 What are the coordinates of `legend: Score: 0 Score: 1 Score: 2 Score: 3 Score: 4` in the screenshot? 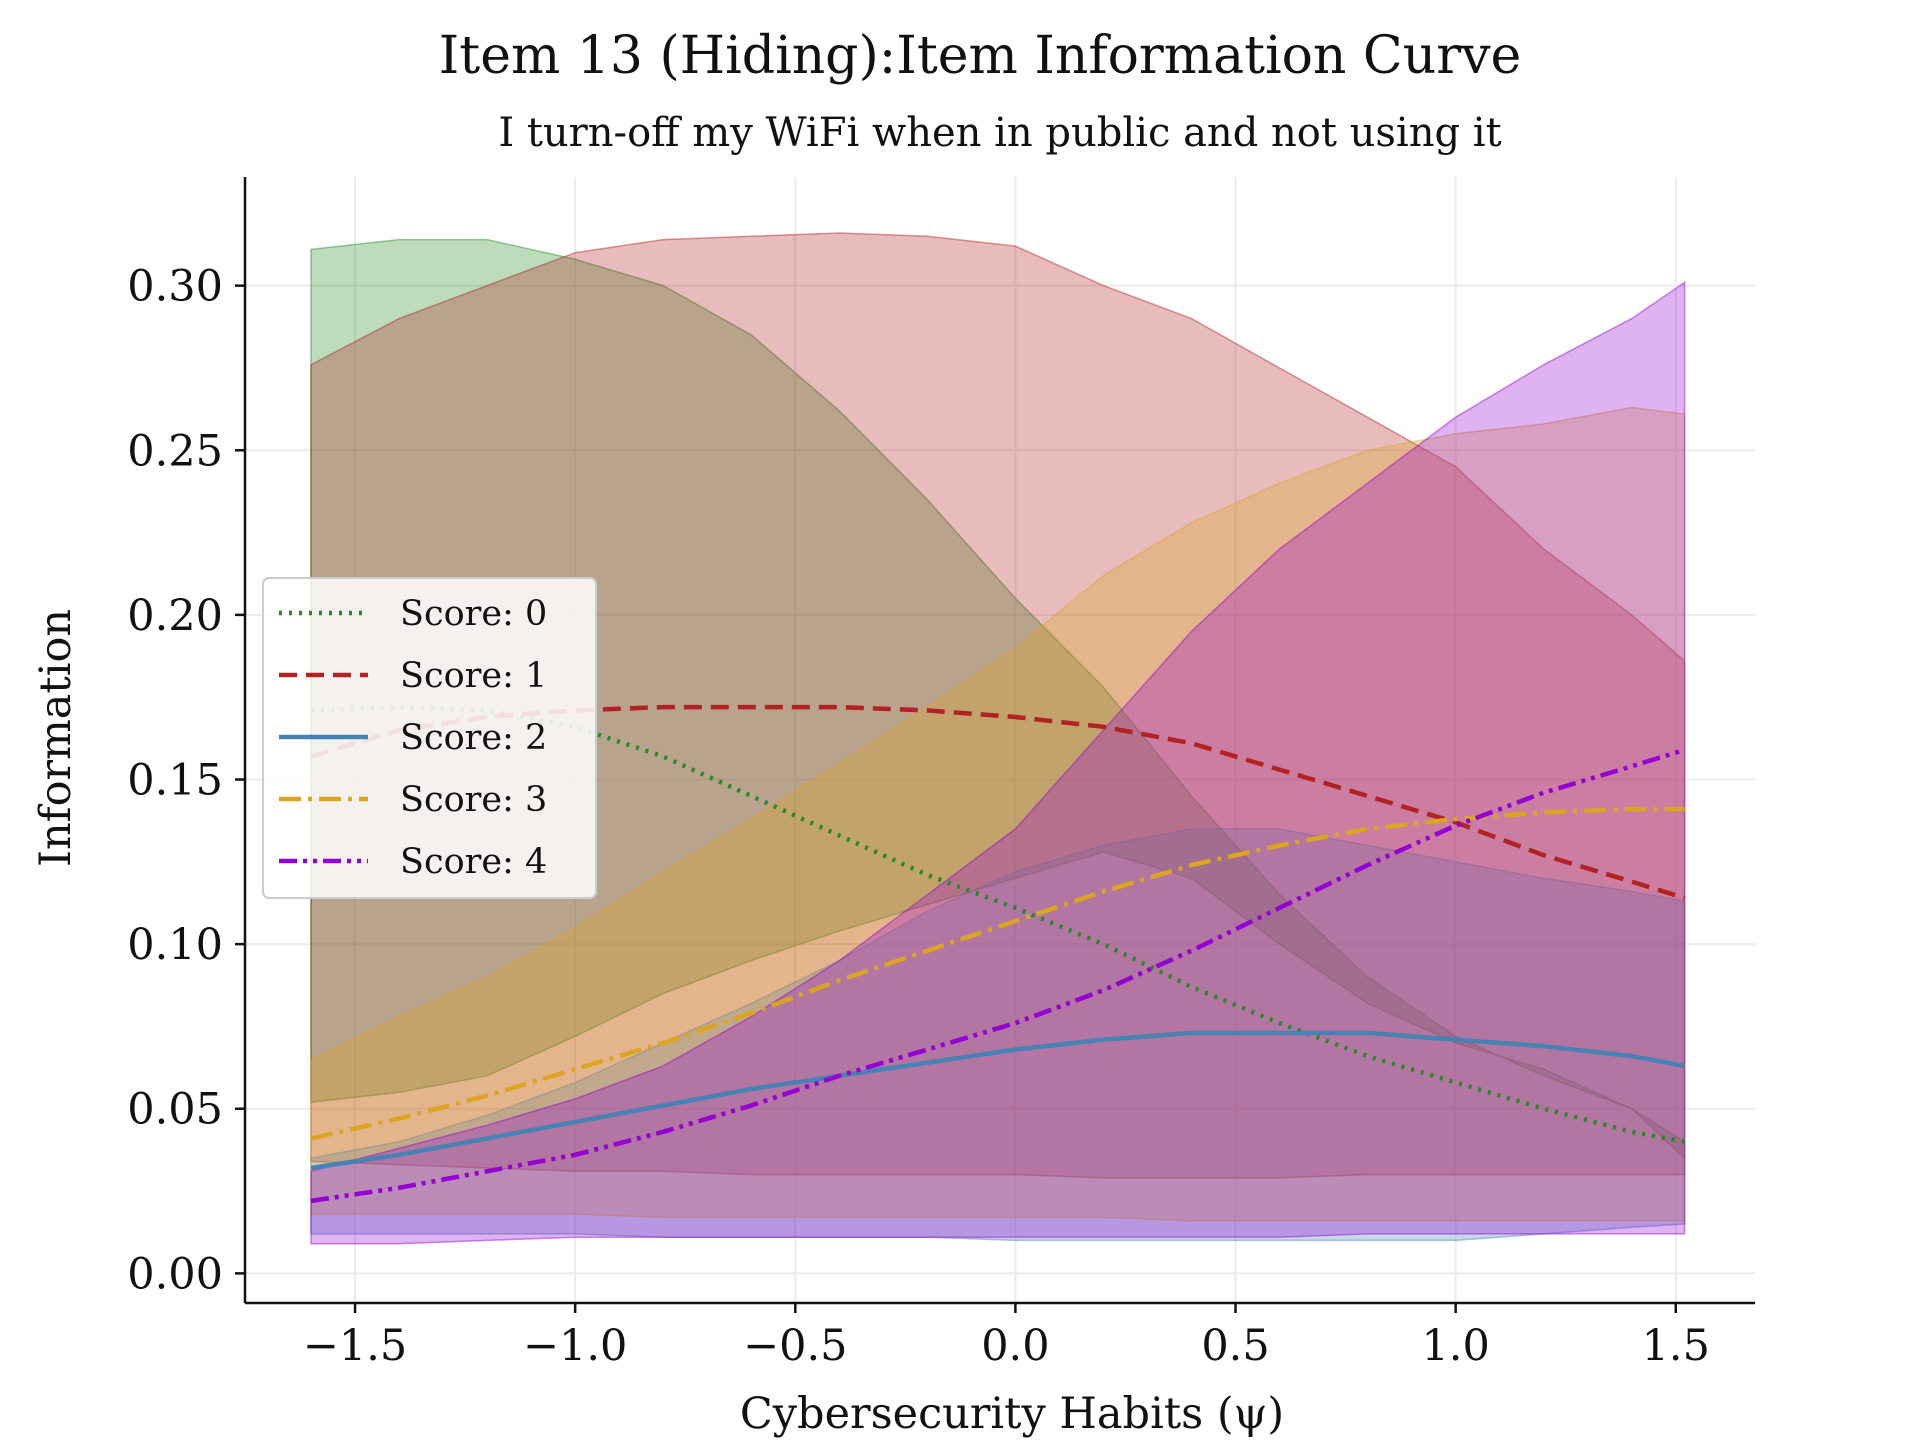 It's located at (429, 738).